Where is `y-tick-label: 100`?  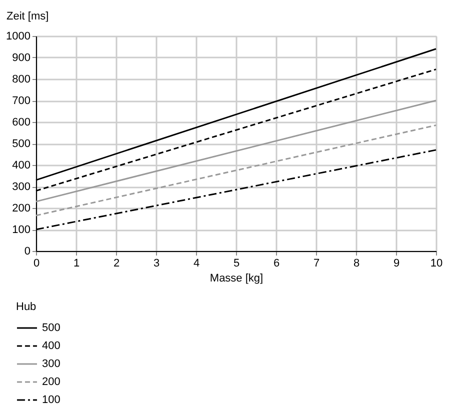 y-tick-label: 100 is located at coordinates (21, 230).